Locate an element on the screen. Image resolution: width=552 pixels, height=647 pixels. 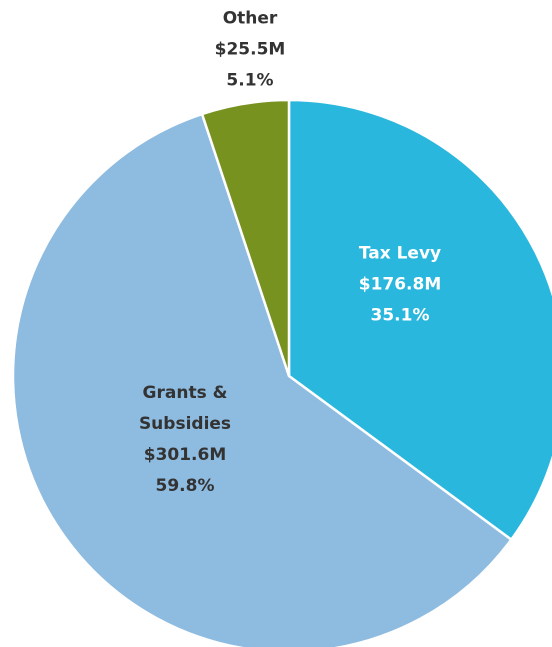
label-line: $176.8M is located at coordinates (400, 284).